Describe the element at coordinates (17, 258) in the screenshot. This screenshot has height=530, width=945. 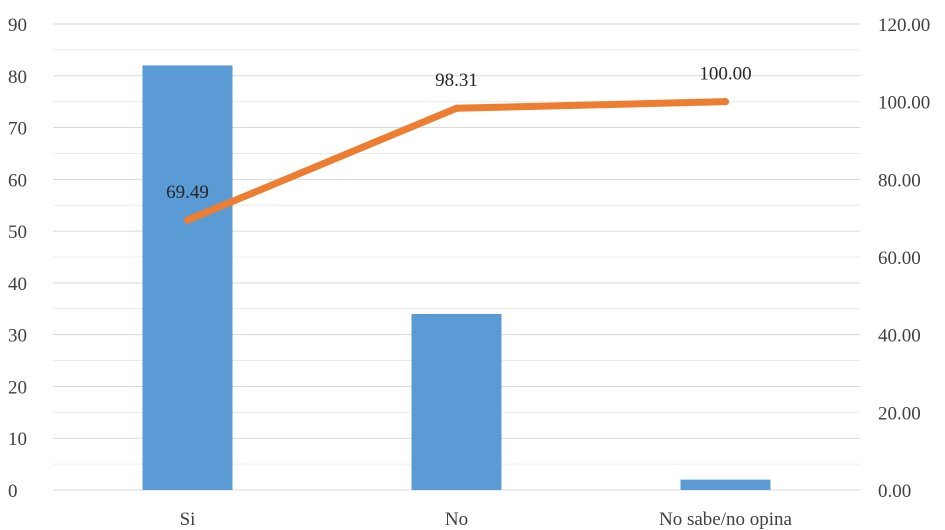
I see `left-axis-ticks: 0 10 20 30 40 50 60 70 80 90` at that location.